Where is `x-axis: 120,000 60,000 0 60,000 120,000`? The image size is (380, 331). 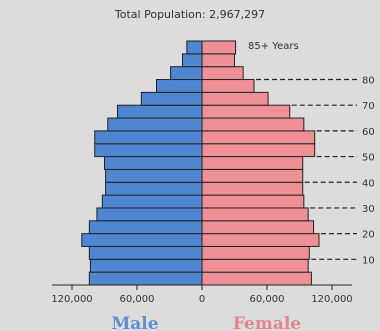 x-axis: 120,000 60,000 0 60,000 120,000 is located at coordinates (202, 294).